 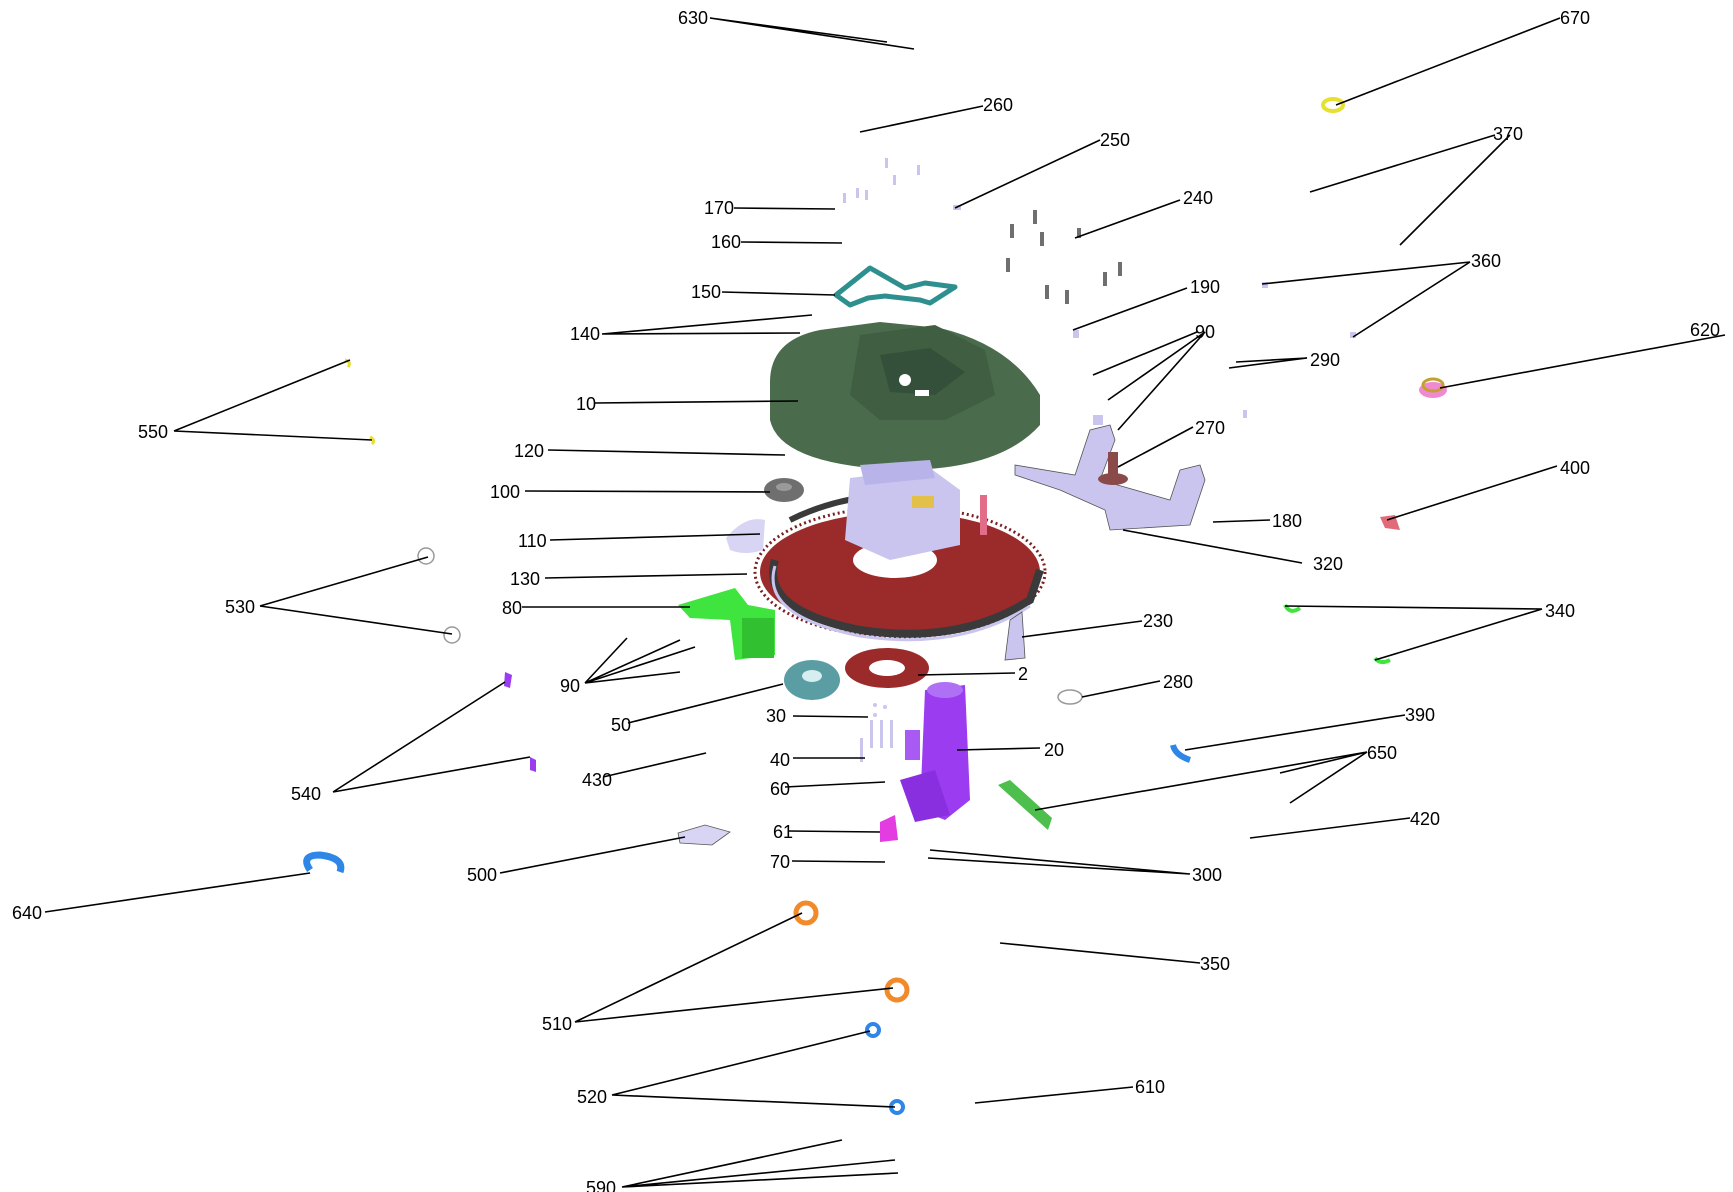 What do you see at coordinates (873, 1030) in the screenshot?
I see `part-520-ring-a` at bounding box center [873, 1030].